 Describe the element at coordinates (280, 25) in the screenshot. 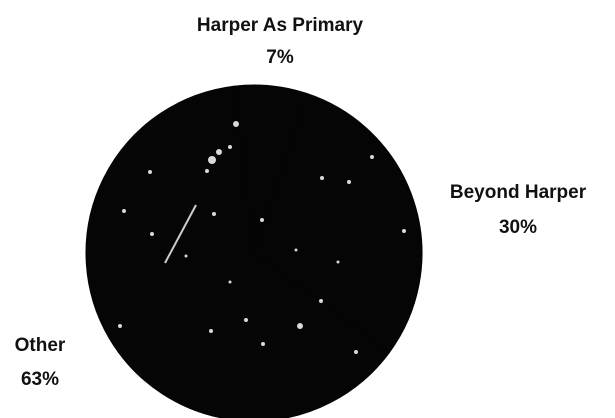

I see `slice-label-harper-as-primary: Harper As Primary` at that location.